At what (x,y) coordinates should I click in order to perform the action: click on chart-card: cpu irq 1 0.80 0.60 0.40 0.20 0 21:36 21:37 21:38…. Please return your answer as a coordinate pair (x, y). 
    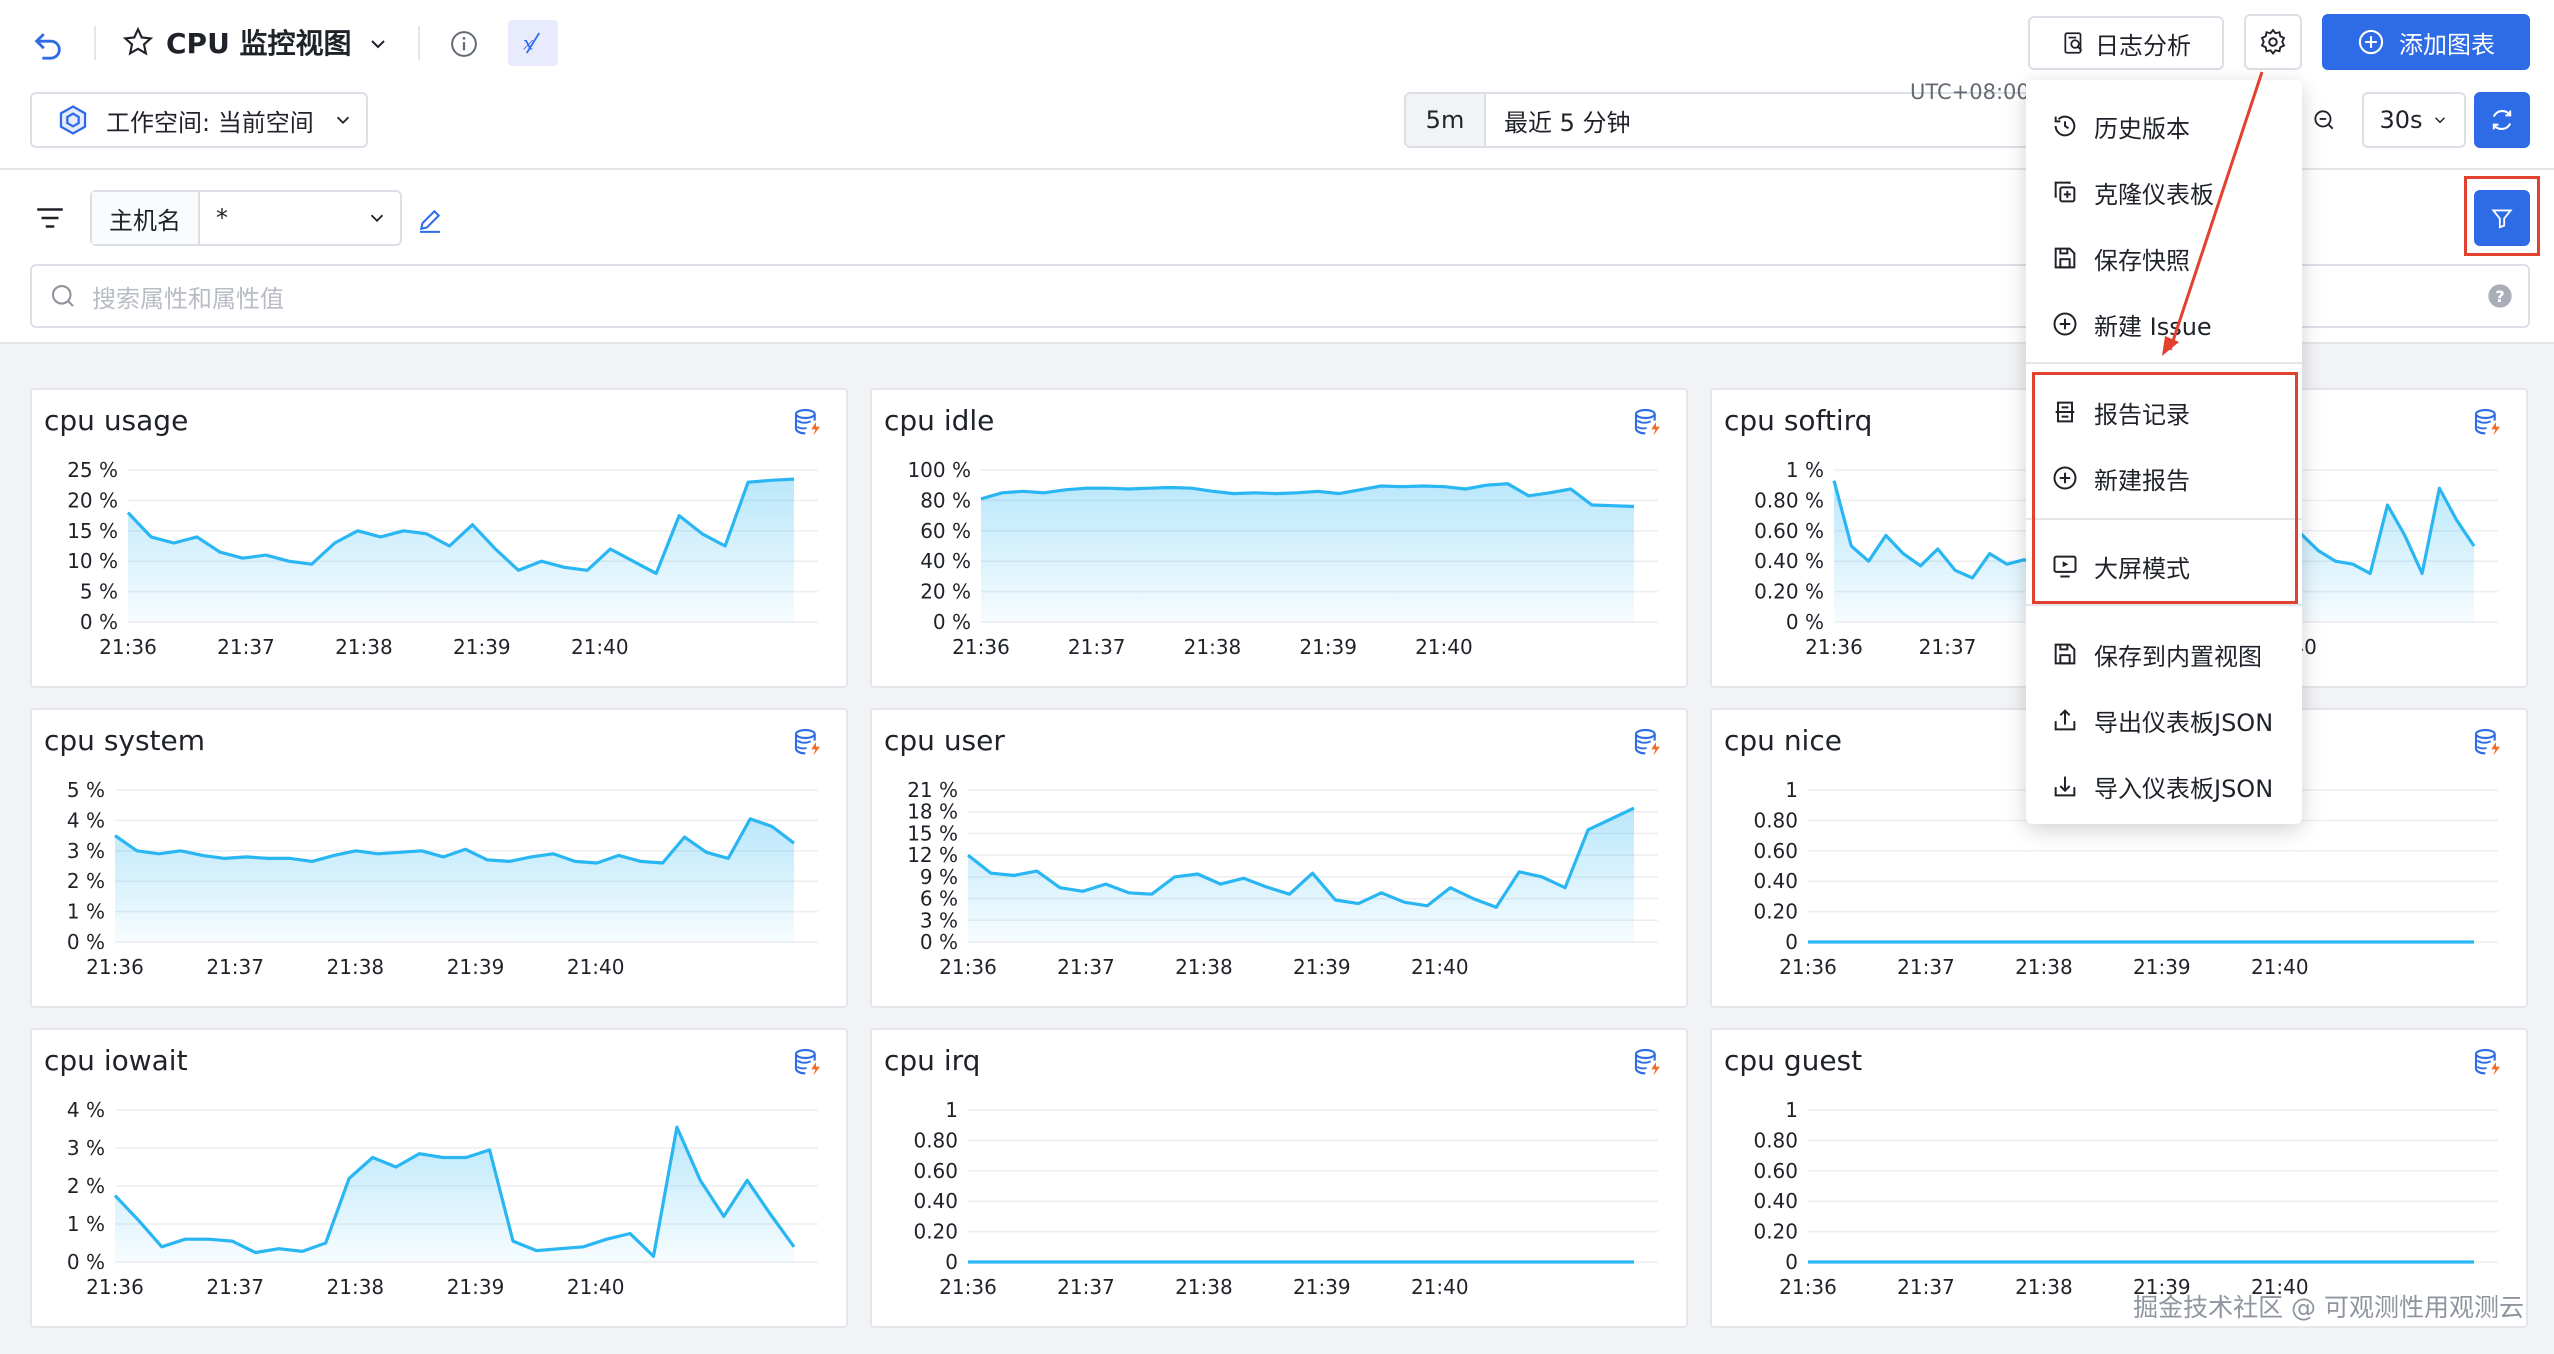
    Looking at the image, I should click on (1279, 1178).